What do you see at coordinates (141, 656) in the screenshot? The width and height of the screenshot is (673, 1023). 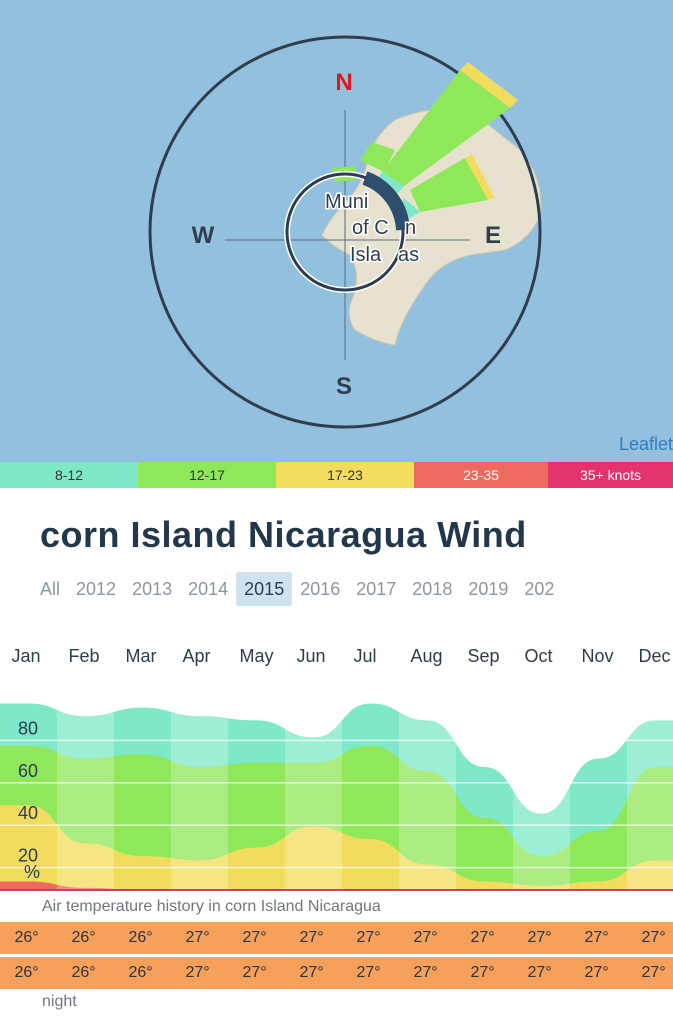 I see `month-label: Mar` at bounding box center [141, 656].